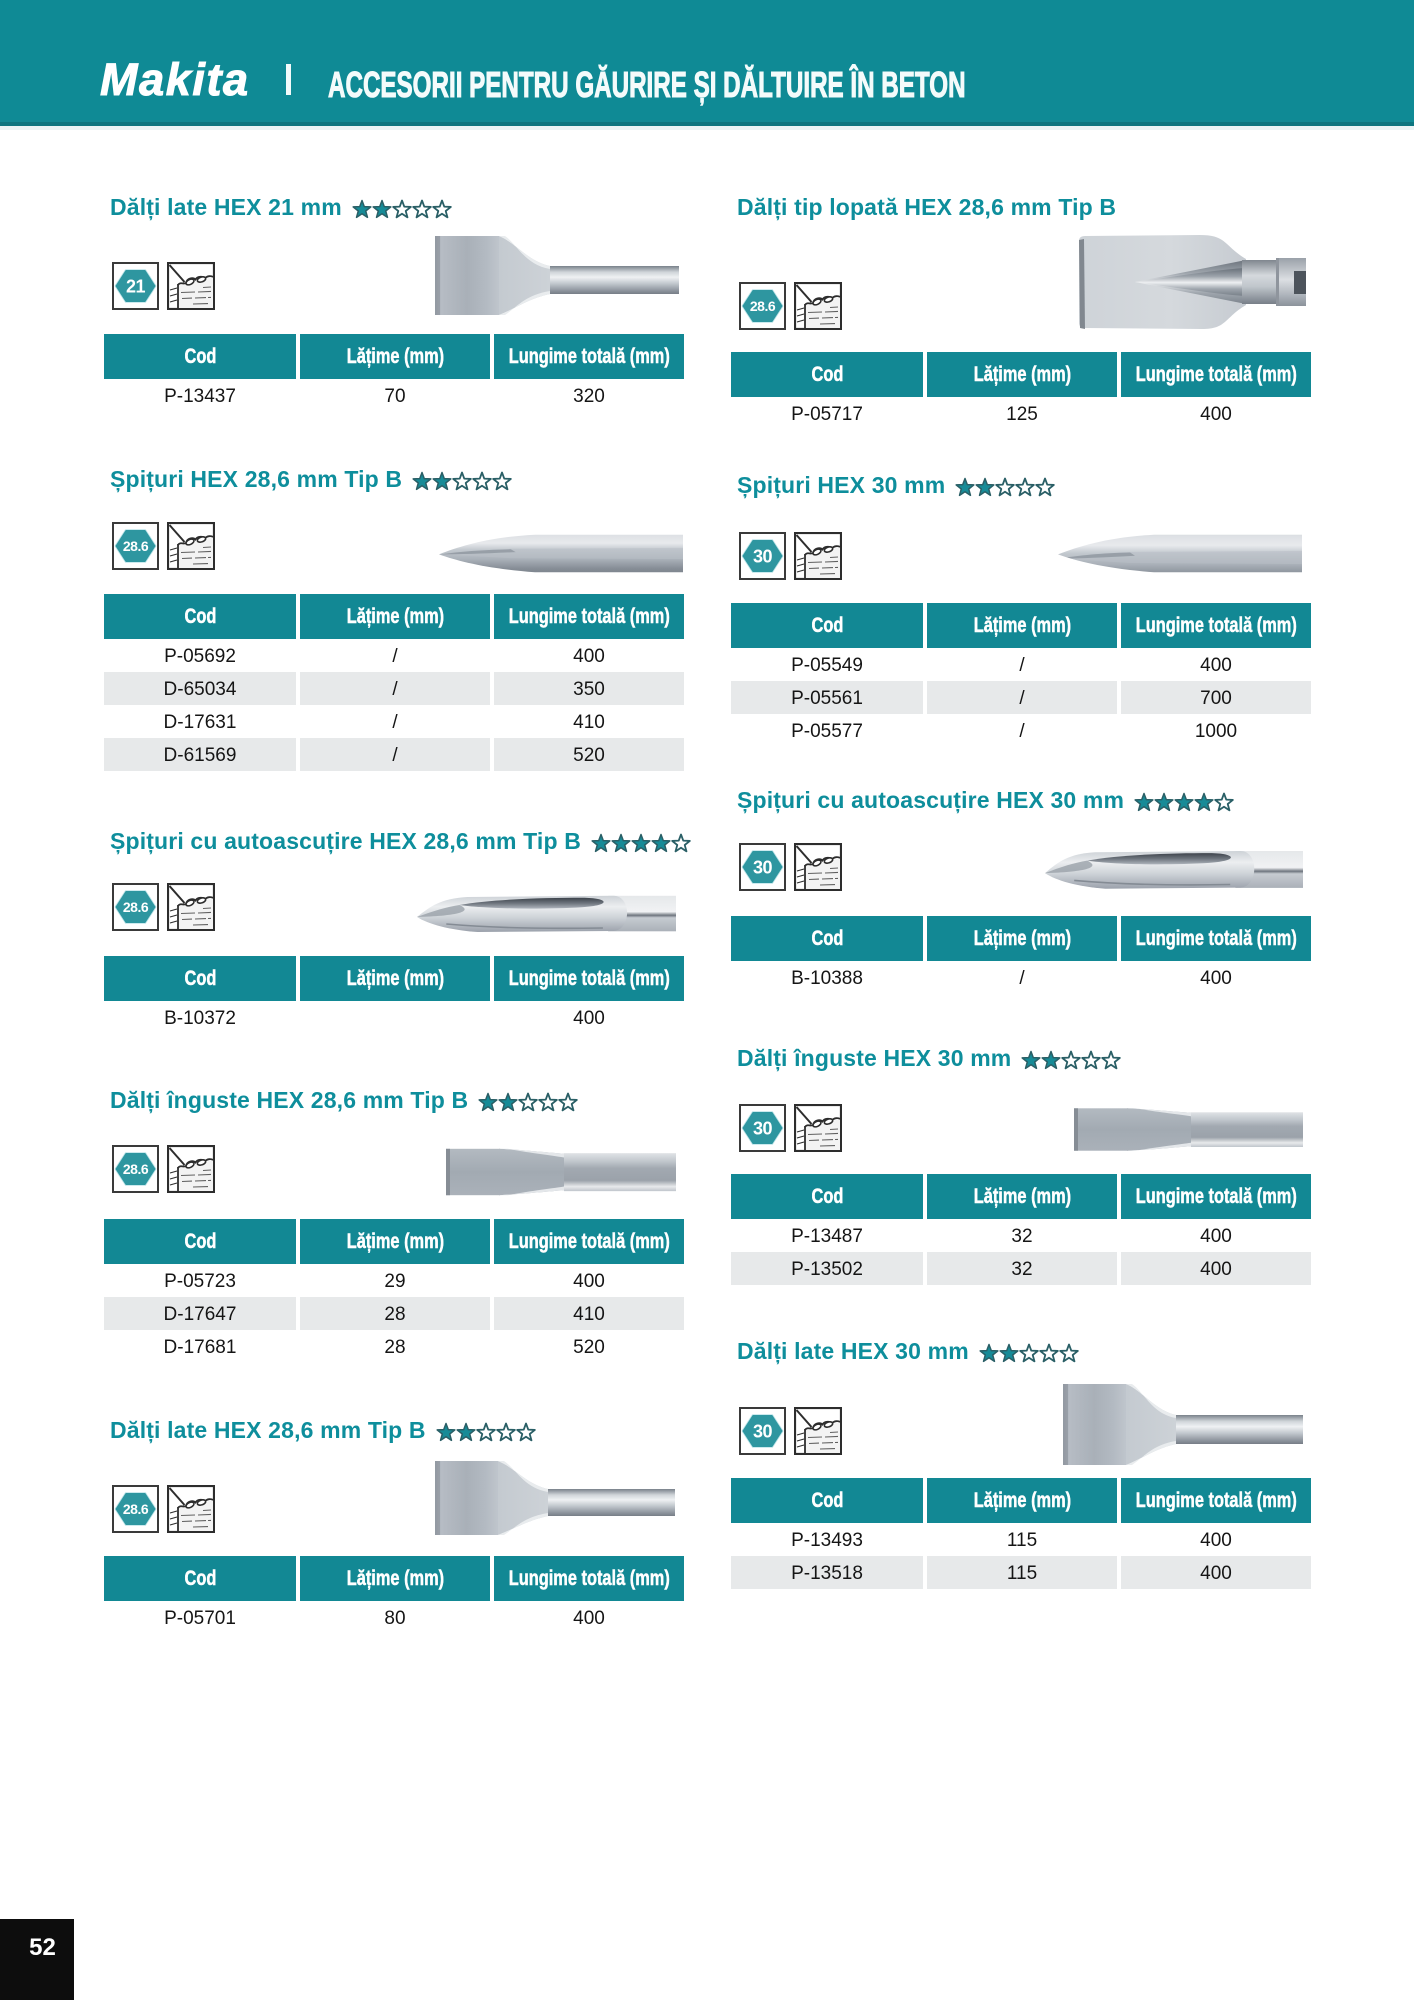 This screenshot has width=1414, height=2000. I want to click on svg-text: 21, so click(136, 286).